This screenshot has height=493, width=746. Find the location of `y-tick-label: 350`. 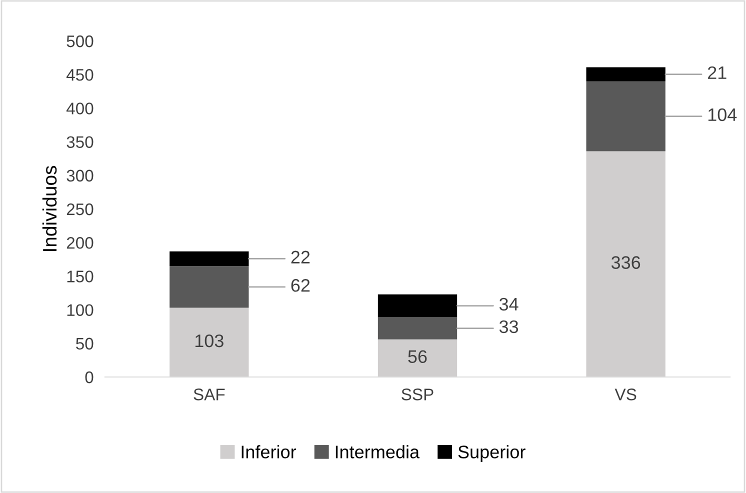

y-tick-label: 350 is located at coordinates (80, 142).